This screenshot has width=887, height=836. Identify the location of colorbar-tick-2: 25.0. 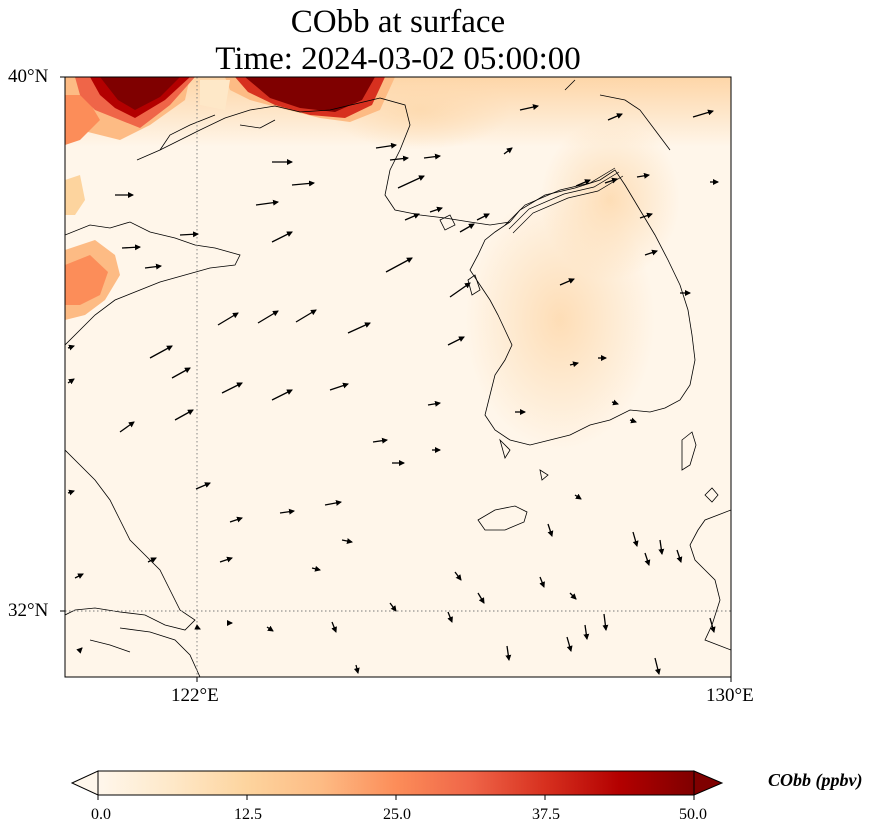
(397, 814).